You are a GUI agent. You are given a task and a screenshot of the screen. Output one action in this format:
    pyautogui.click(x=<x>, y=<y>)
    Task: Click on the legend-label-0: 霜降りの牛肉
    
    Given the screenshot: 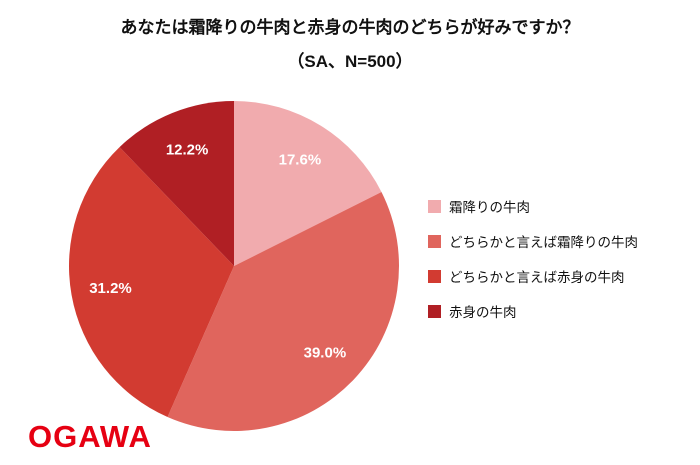 What is the action you would take?
    pyautogui.click(x=489, y=207)
    